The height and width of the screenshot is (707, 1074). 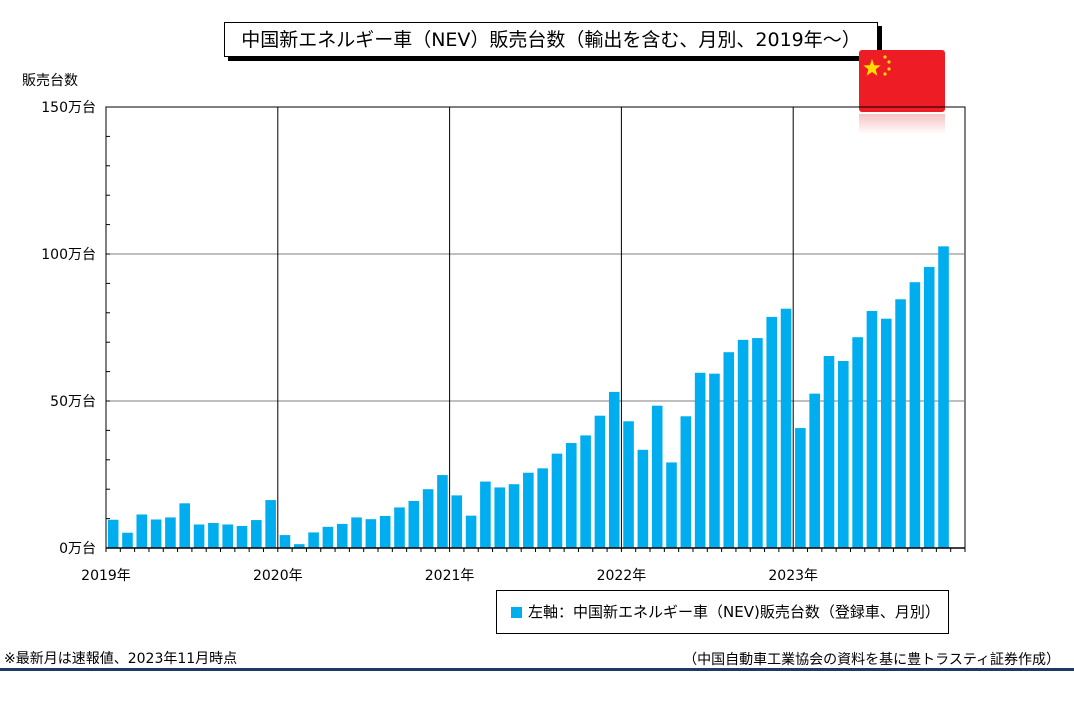 What do you see at coordinates (537, 669) in the screenshot?
I see `bottom-rule` at bounding box center [537, 669].